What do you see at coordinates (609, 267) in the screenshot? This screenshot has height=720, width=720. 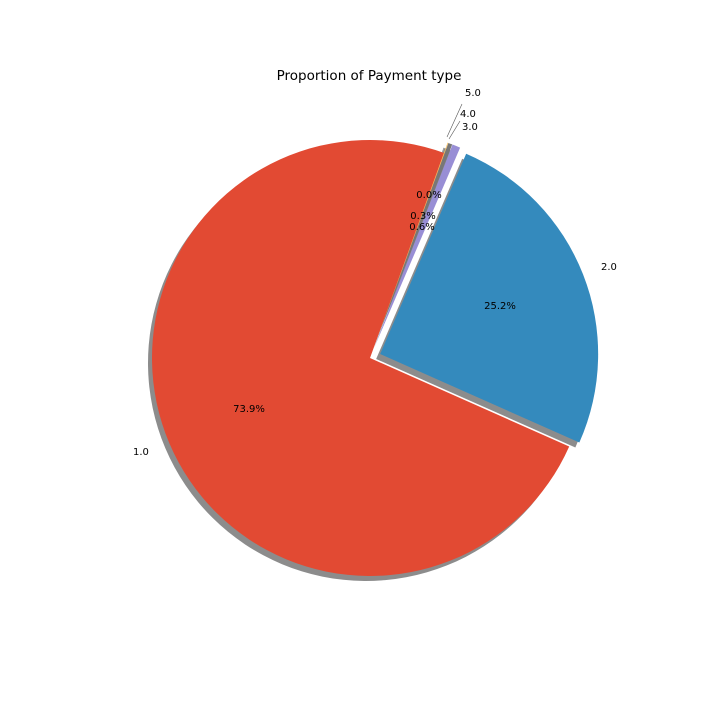 I see `category-label-2-0: 2.0` at bounding box center [609, 267].